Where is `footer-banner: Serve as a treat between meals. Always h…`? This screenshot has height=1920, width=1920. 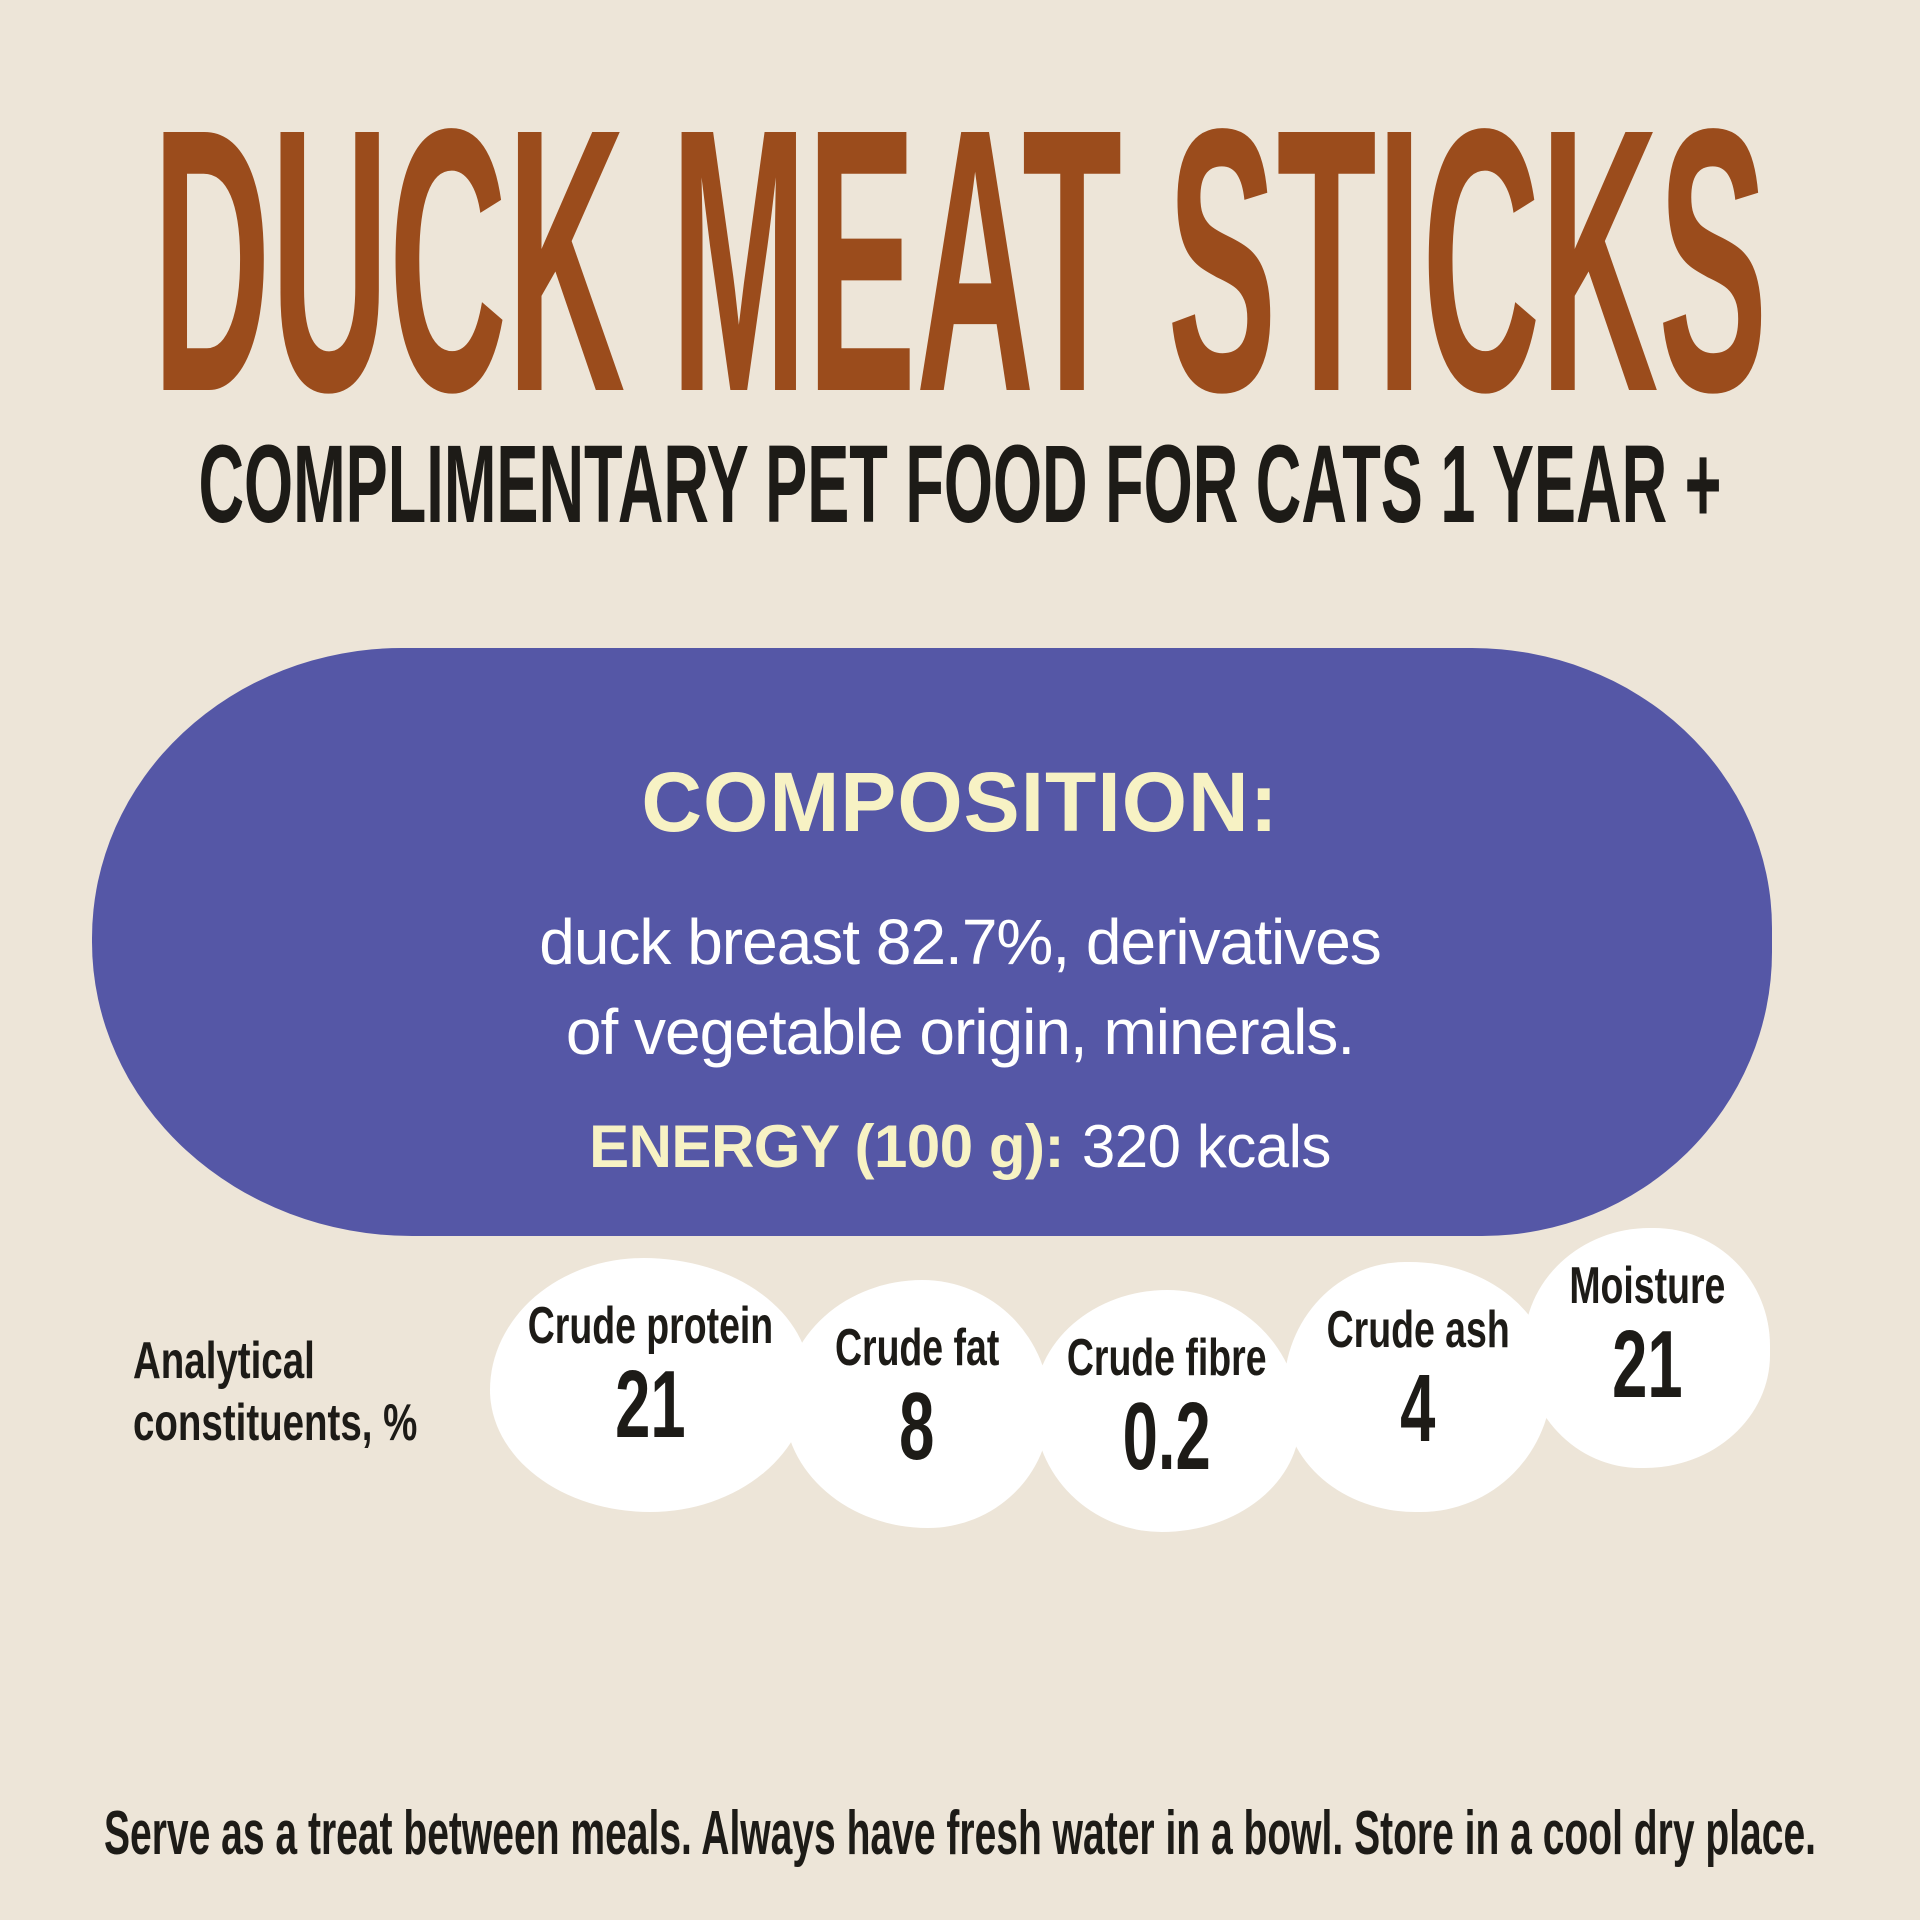 footer-banner: Serve as a treat between meals. Always h… is located at coordinates (960, 1833).